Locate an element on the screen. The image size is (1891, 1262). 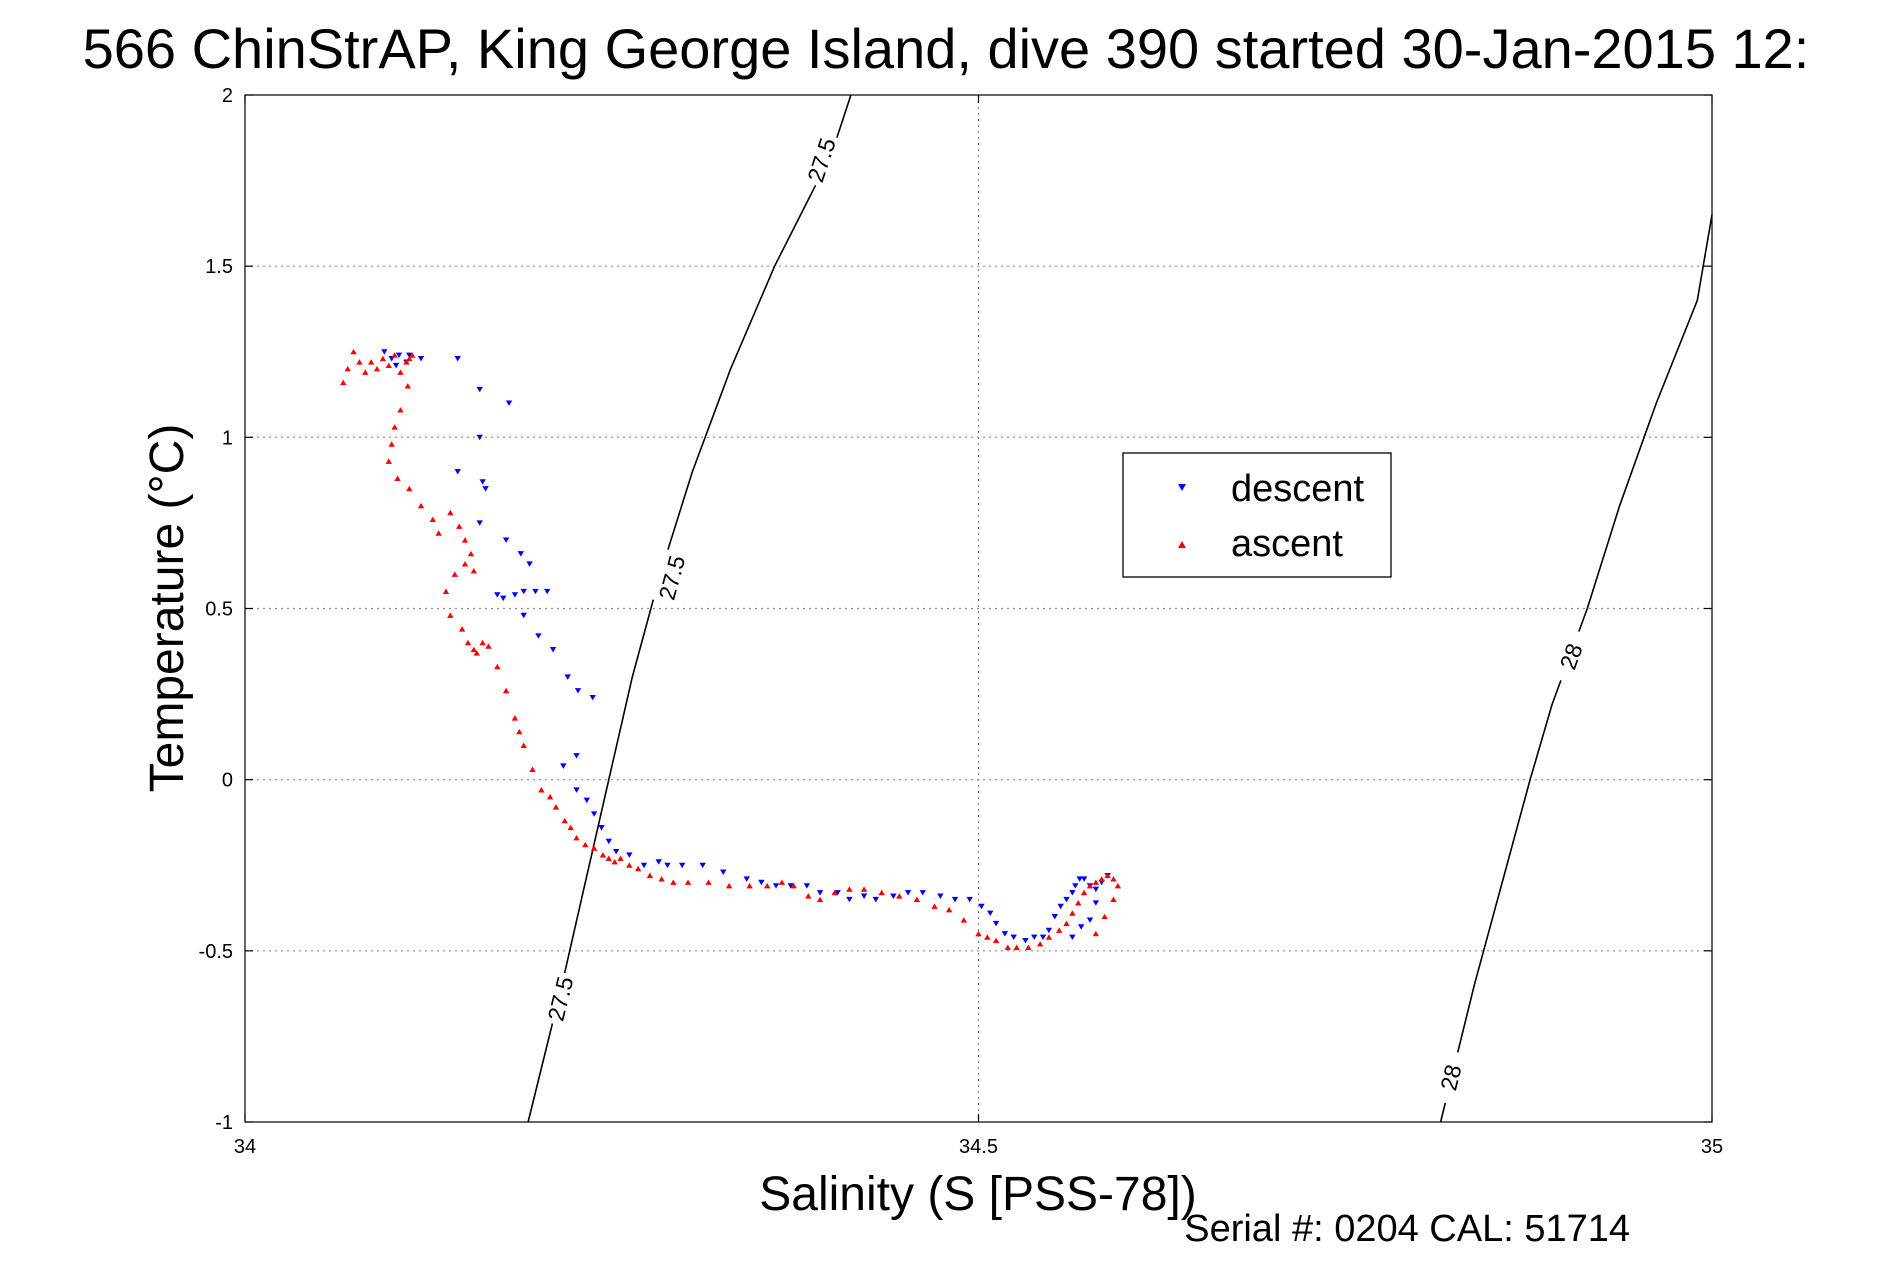
y-tick-label: 1.5 is located at coordinates (219, 267).